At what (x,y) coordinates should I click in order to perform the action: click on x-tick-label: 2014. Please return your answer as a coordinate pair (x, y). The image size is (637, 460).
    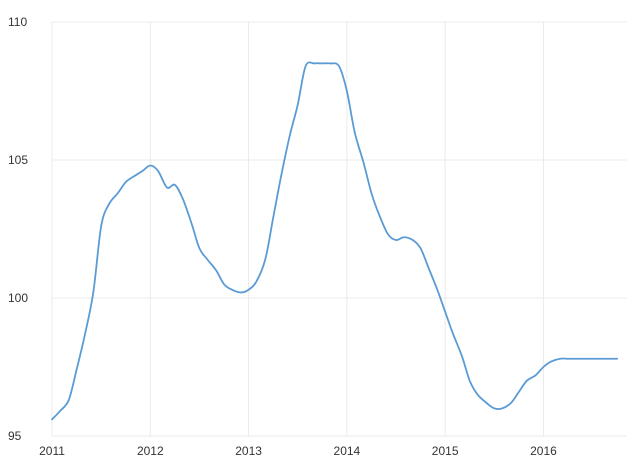
    Looking at the image, I should click on (347, 451).